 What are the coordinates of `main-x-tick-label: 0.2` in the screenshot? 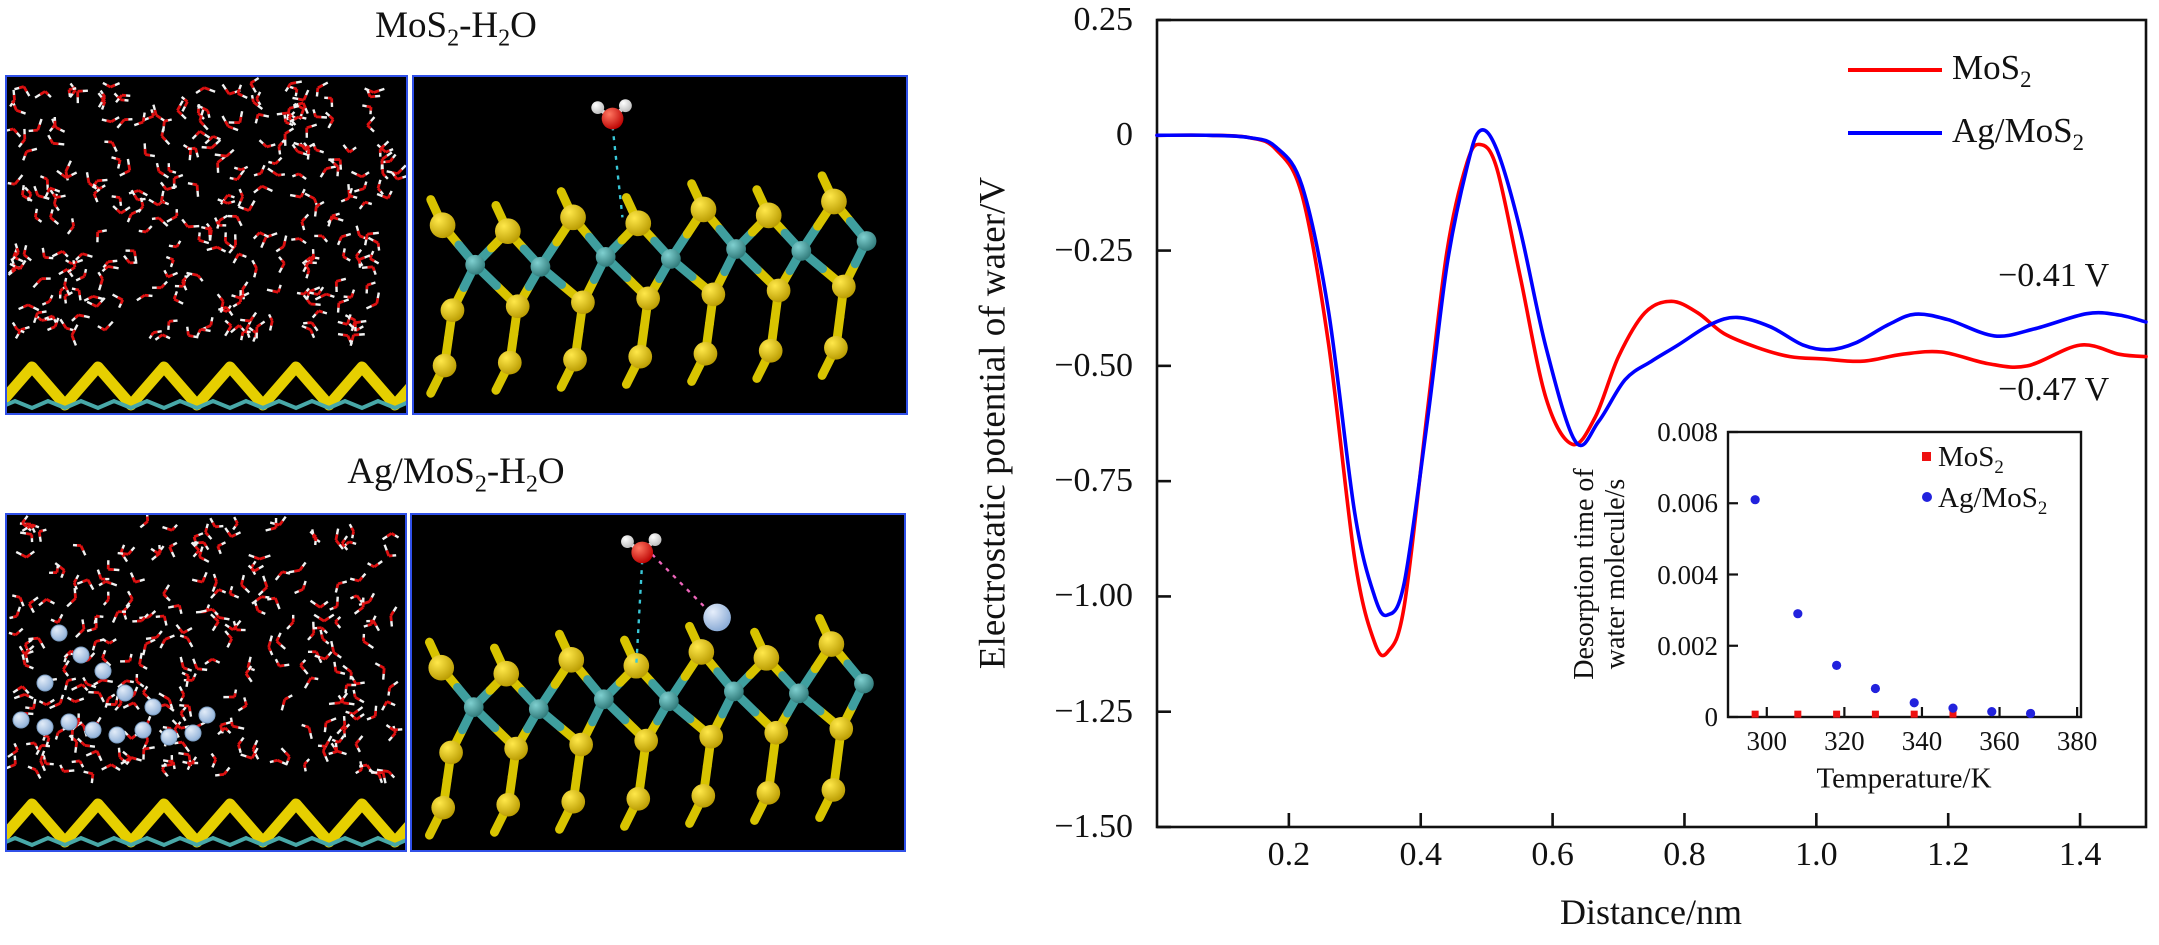 It's located at (1289, 854).